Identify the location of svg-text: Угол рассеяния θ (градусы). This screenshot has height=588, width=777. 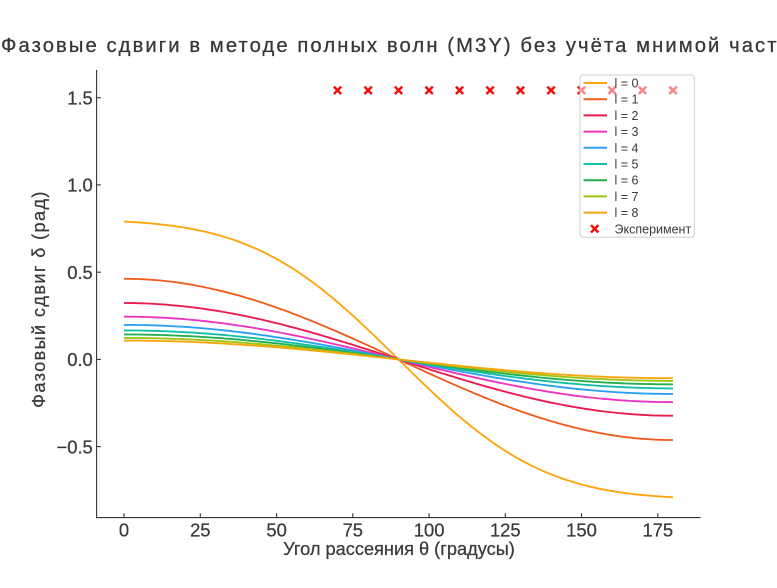
(399, 549).